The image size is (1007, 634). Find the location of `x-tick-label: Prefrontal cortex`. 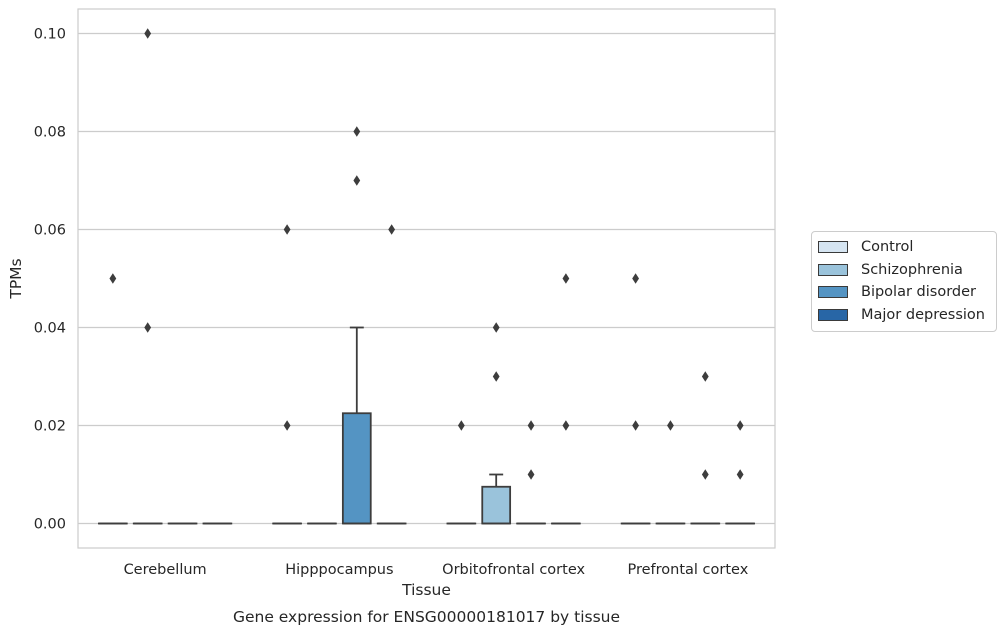

x-tick-label: Prefrontal cortex is located at coordinates (687, 570).